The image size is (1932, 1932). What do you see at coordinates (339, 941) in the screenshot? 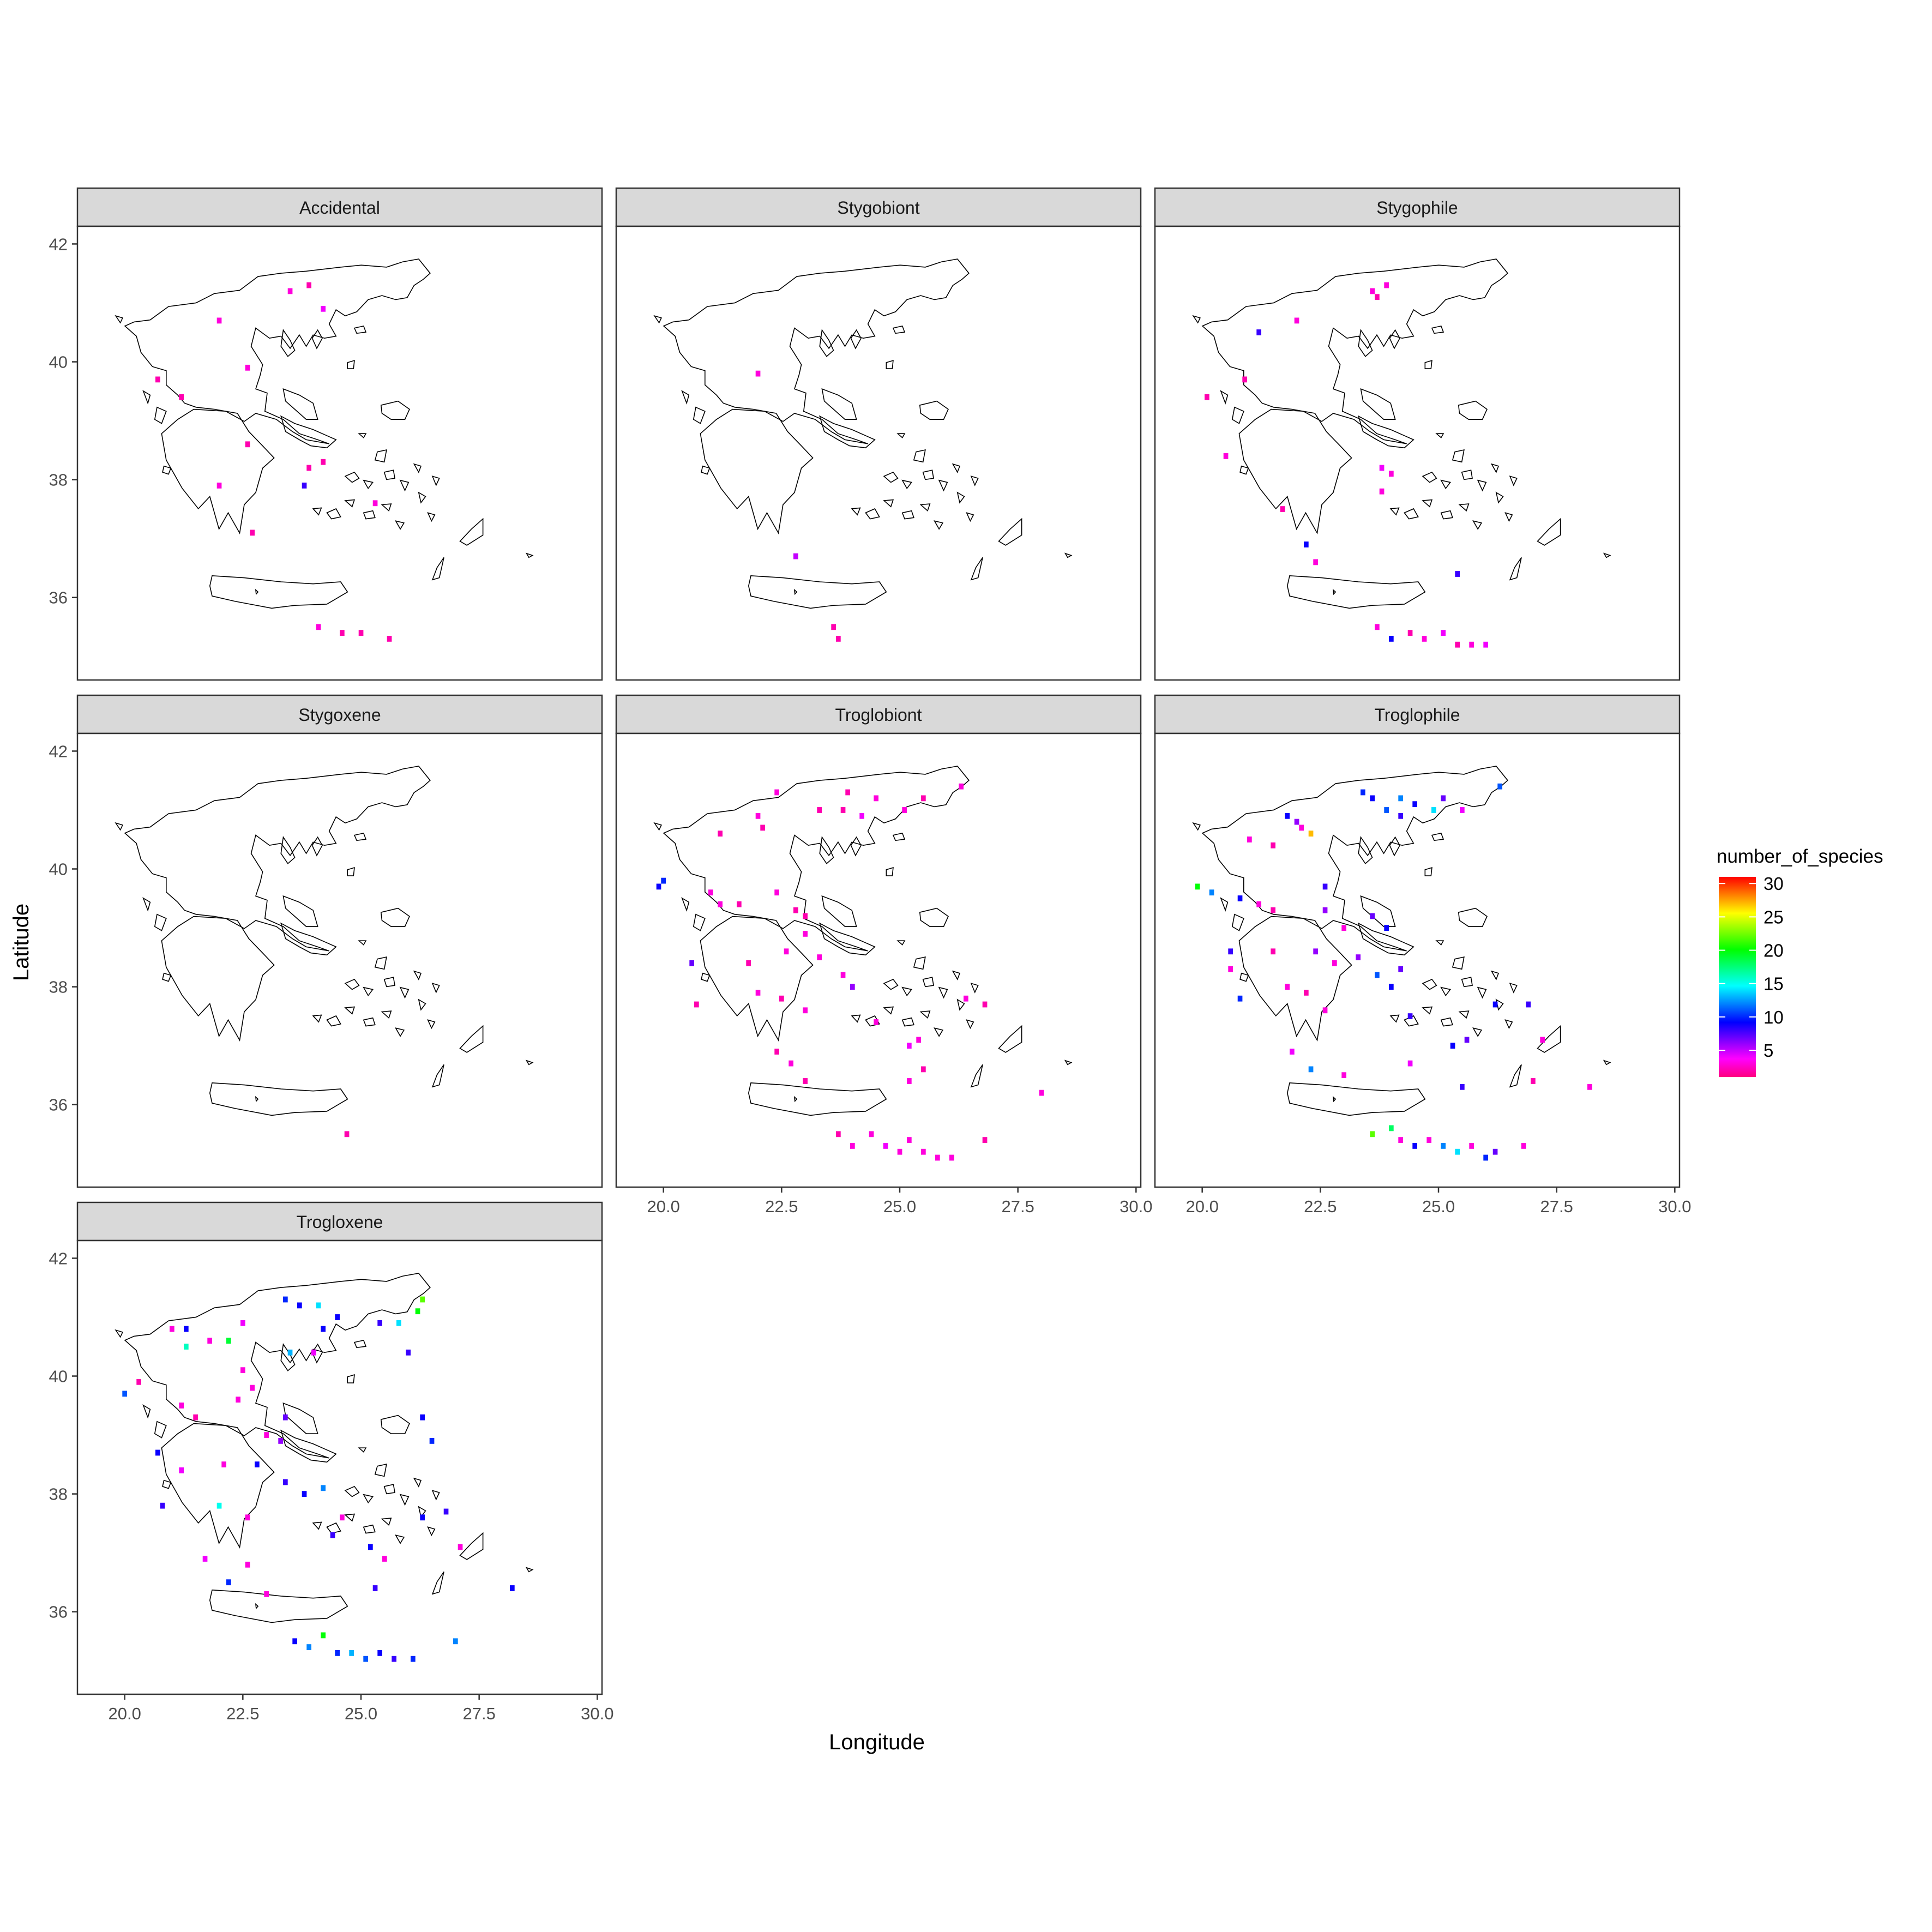
I see `facet-panel-stygoxene: Stygoxene` at bounding box center [339, 941].